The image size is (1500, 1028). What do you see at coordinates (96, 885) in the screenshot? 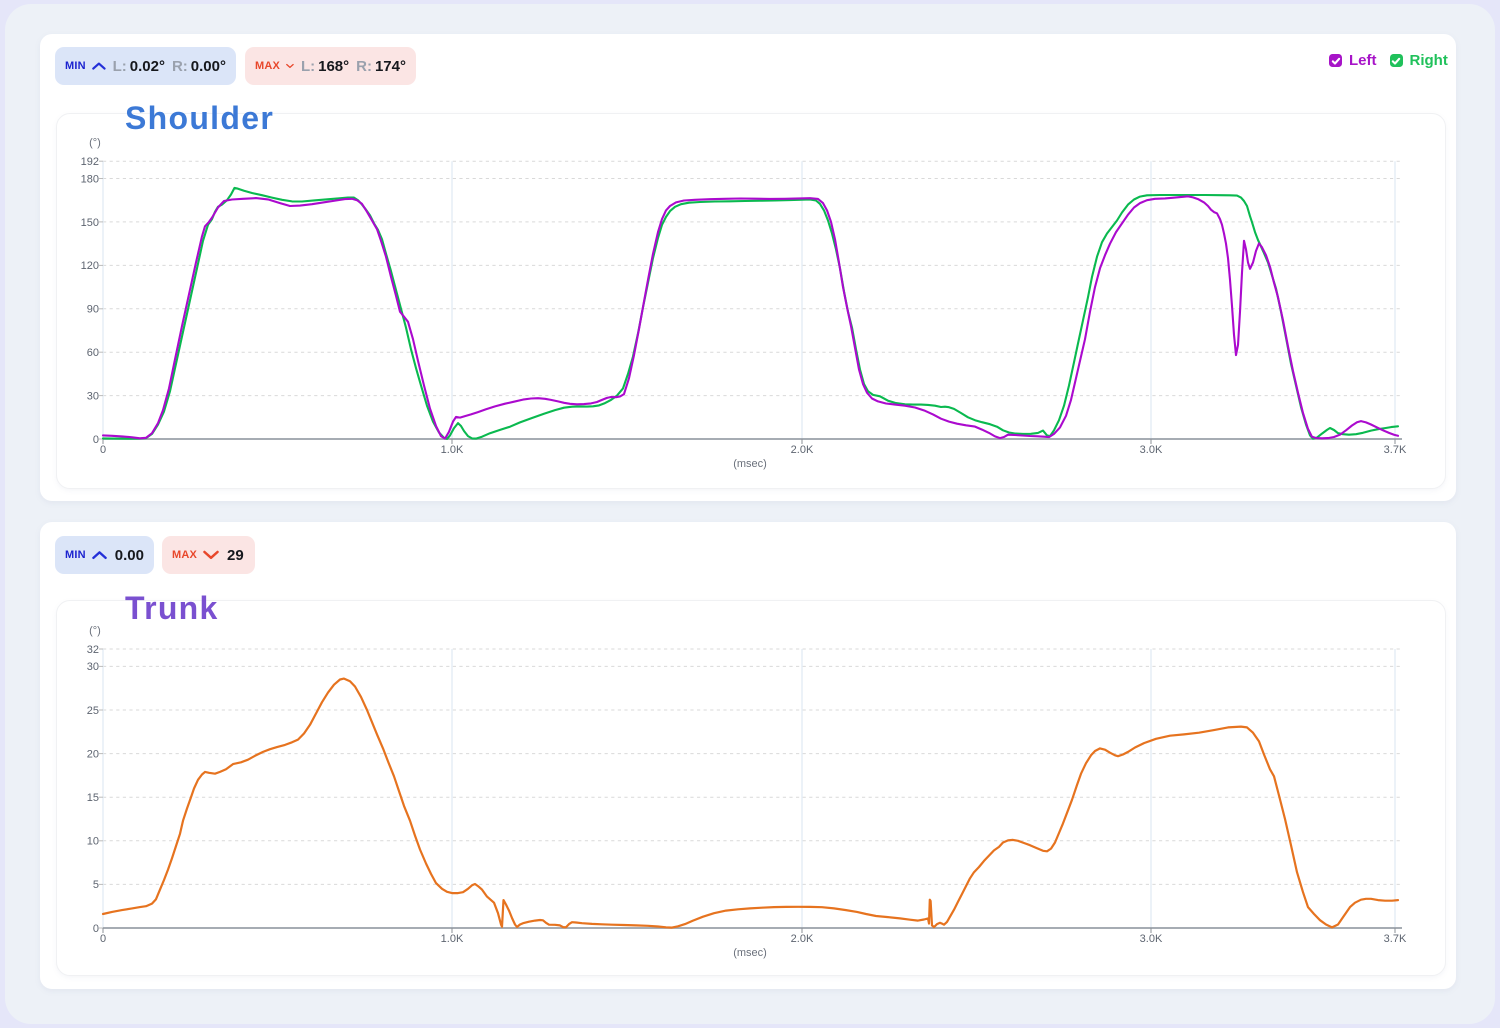
I see `svg-text: 5` at bounding box center [96, 885].